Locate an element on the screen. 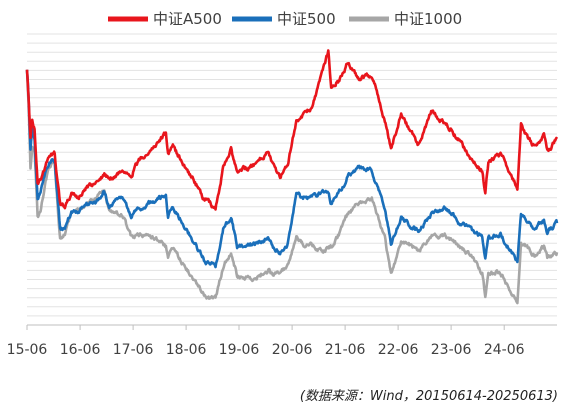 The width and height of the screenshot is (571, 410). legend-item-csi-a500: 中证A500 is located at coordinates (165, 19).